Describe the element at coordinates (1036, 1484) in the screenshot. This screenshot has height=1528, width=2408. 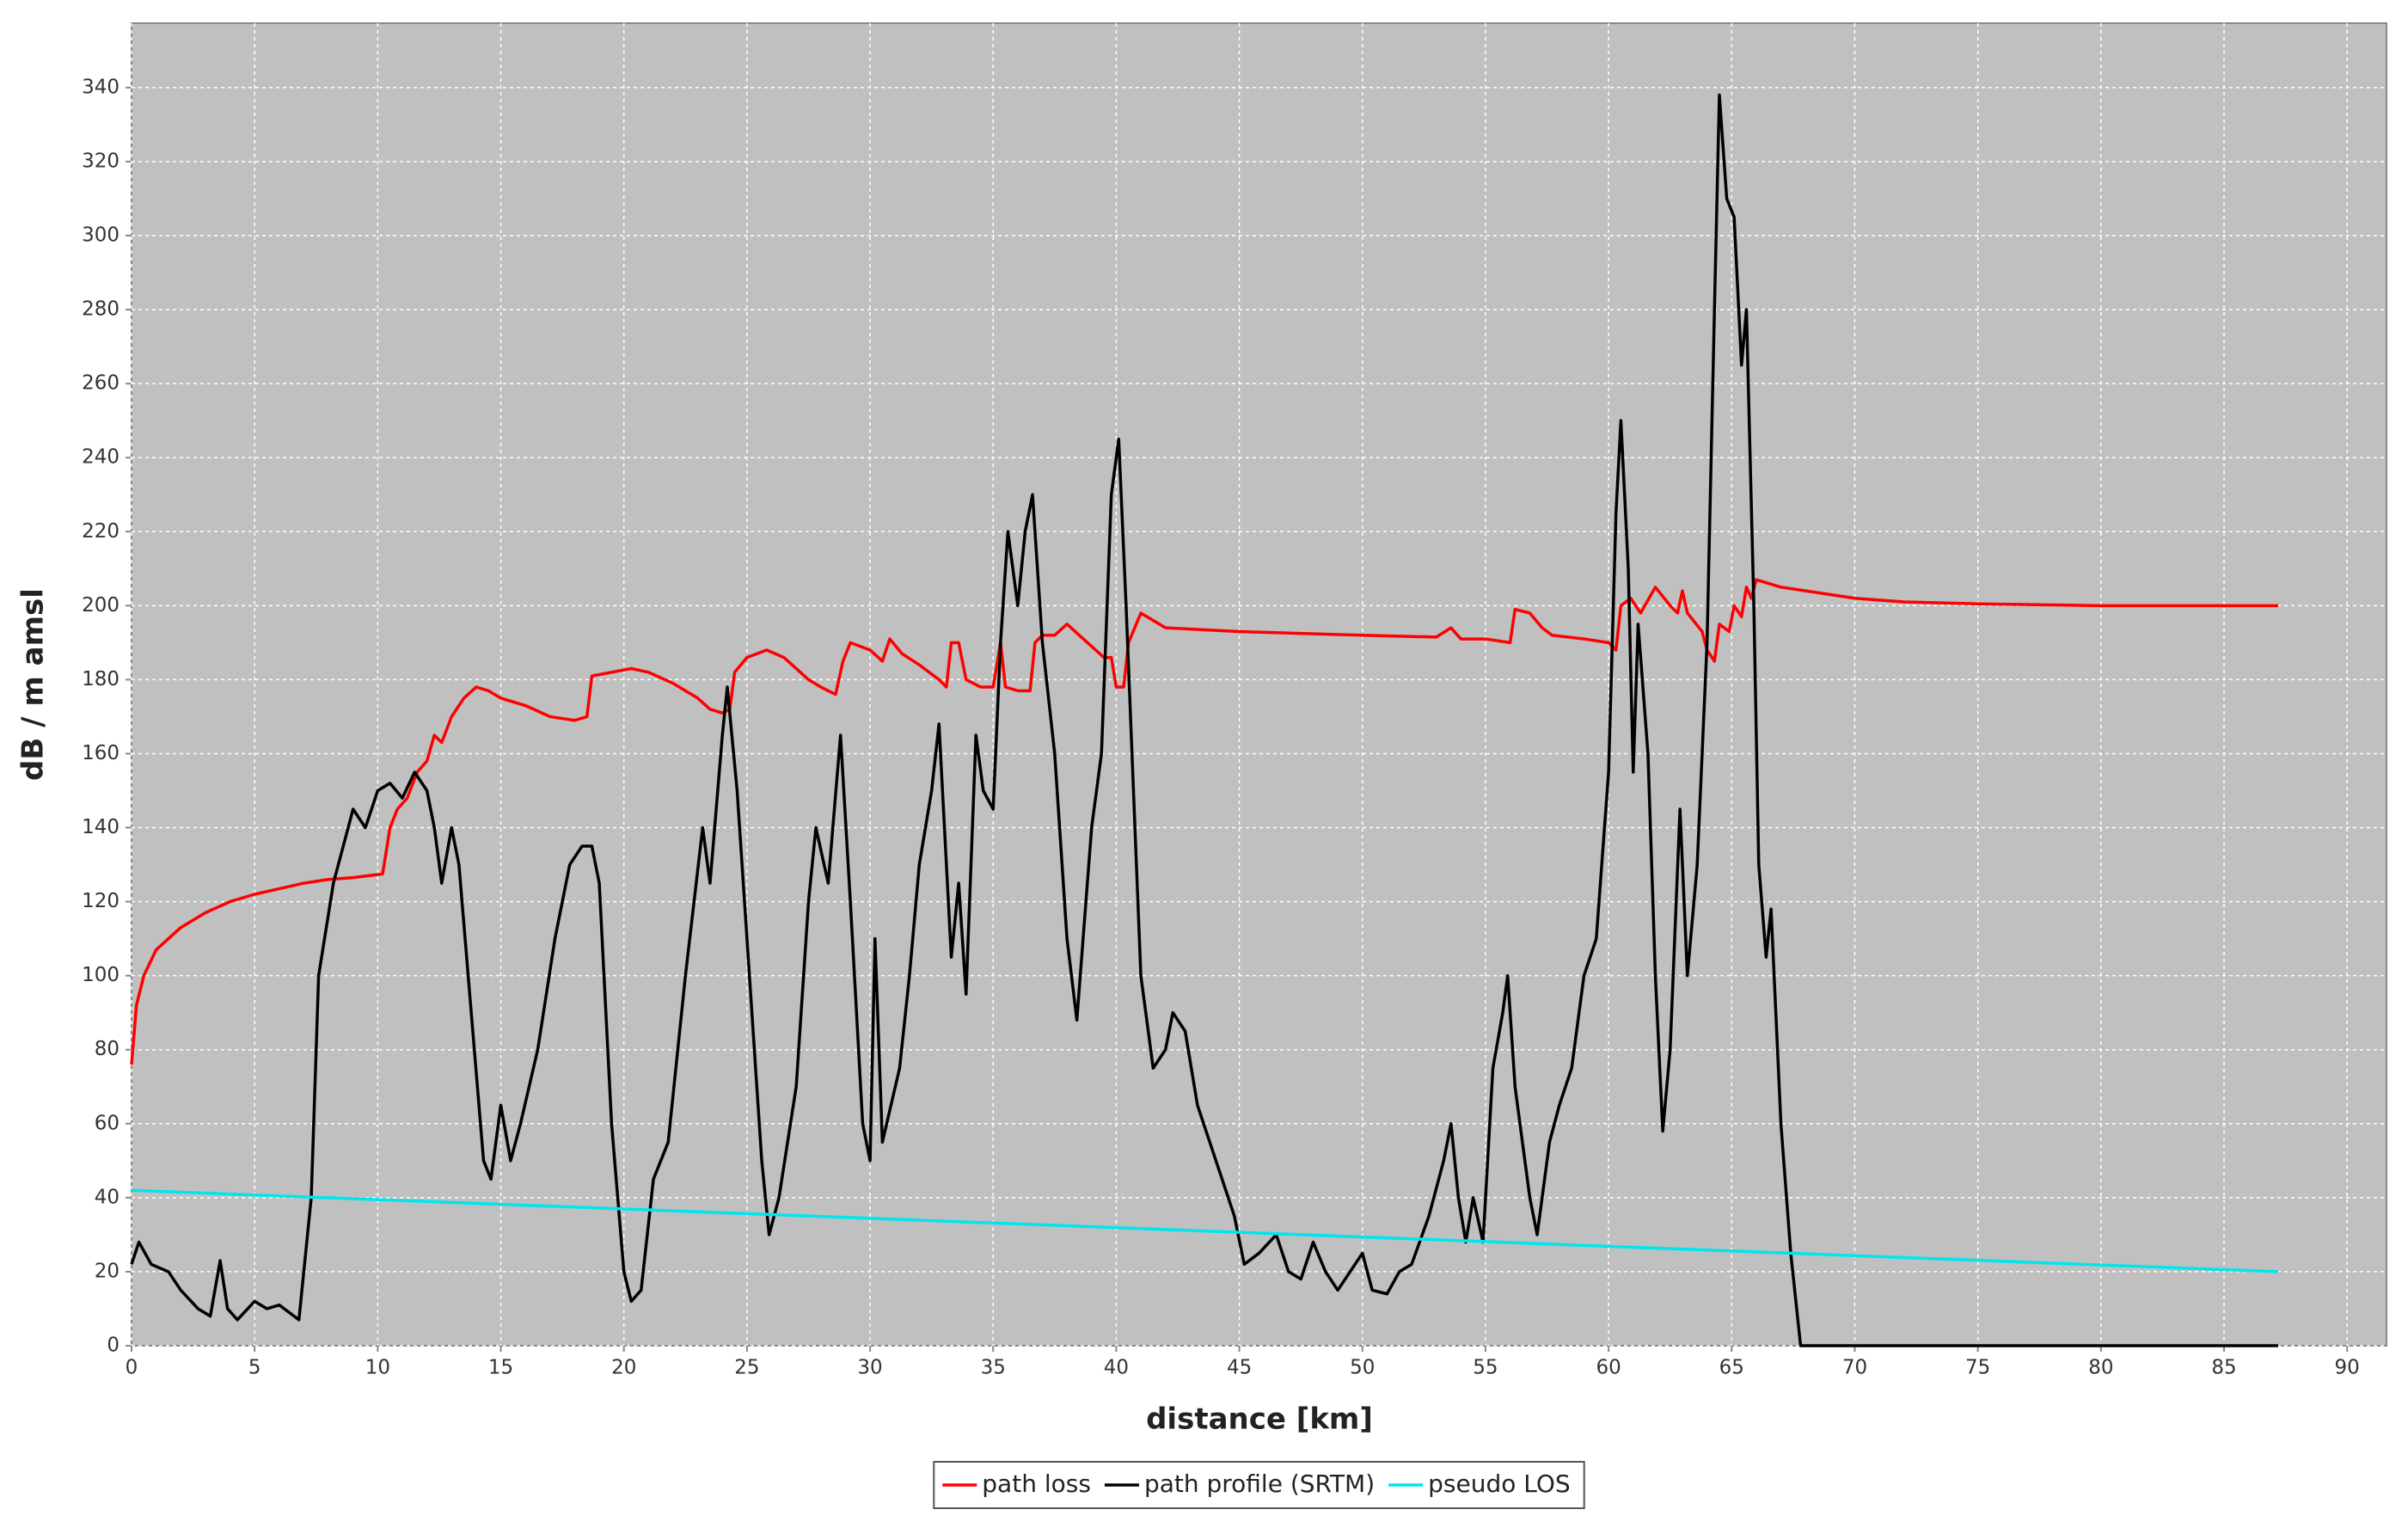
I see `legend-label: path loss` at that location.